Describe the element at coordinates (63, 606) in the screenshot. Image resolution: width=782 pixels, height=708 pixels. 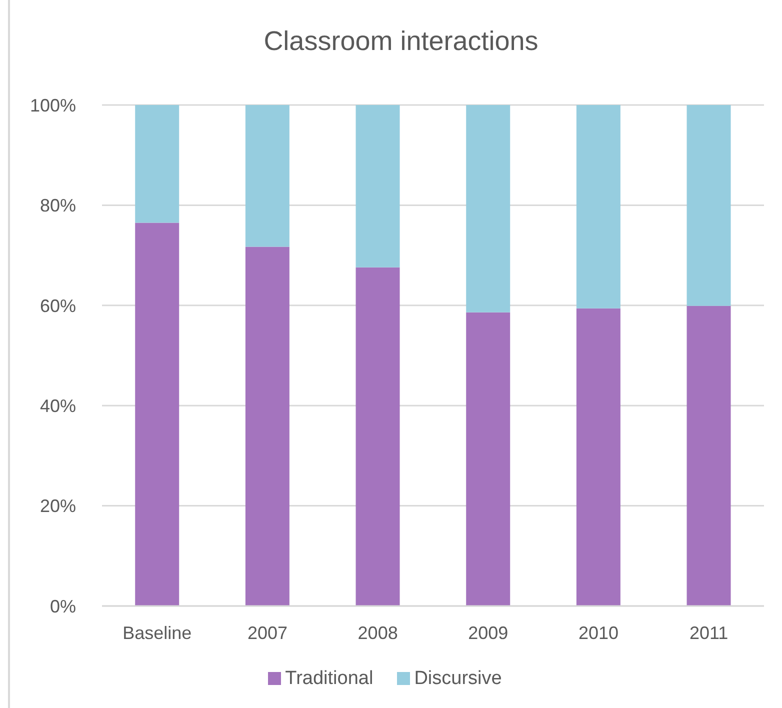
I see `y-tick-label: 0%` at that location.